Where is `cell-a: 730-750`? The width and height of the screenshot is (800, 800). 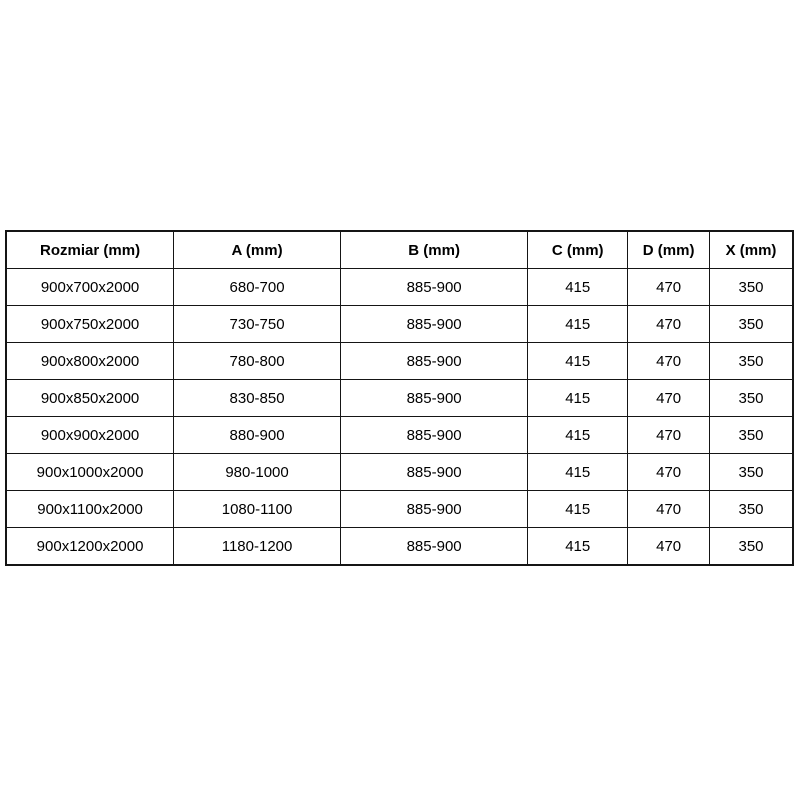
cell-a: 730-750 is located at coordinates (257, 324).